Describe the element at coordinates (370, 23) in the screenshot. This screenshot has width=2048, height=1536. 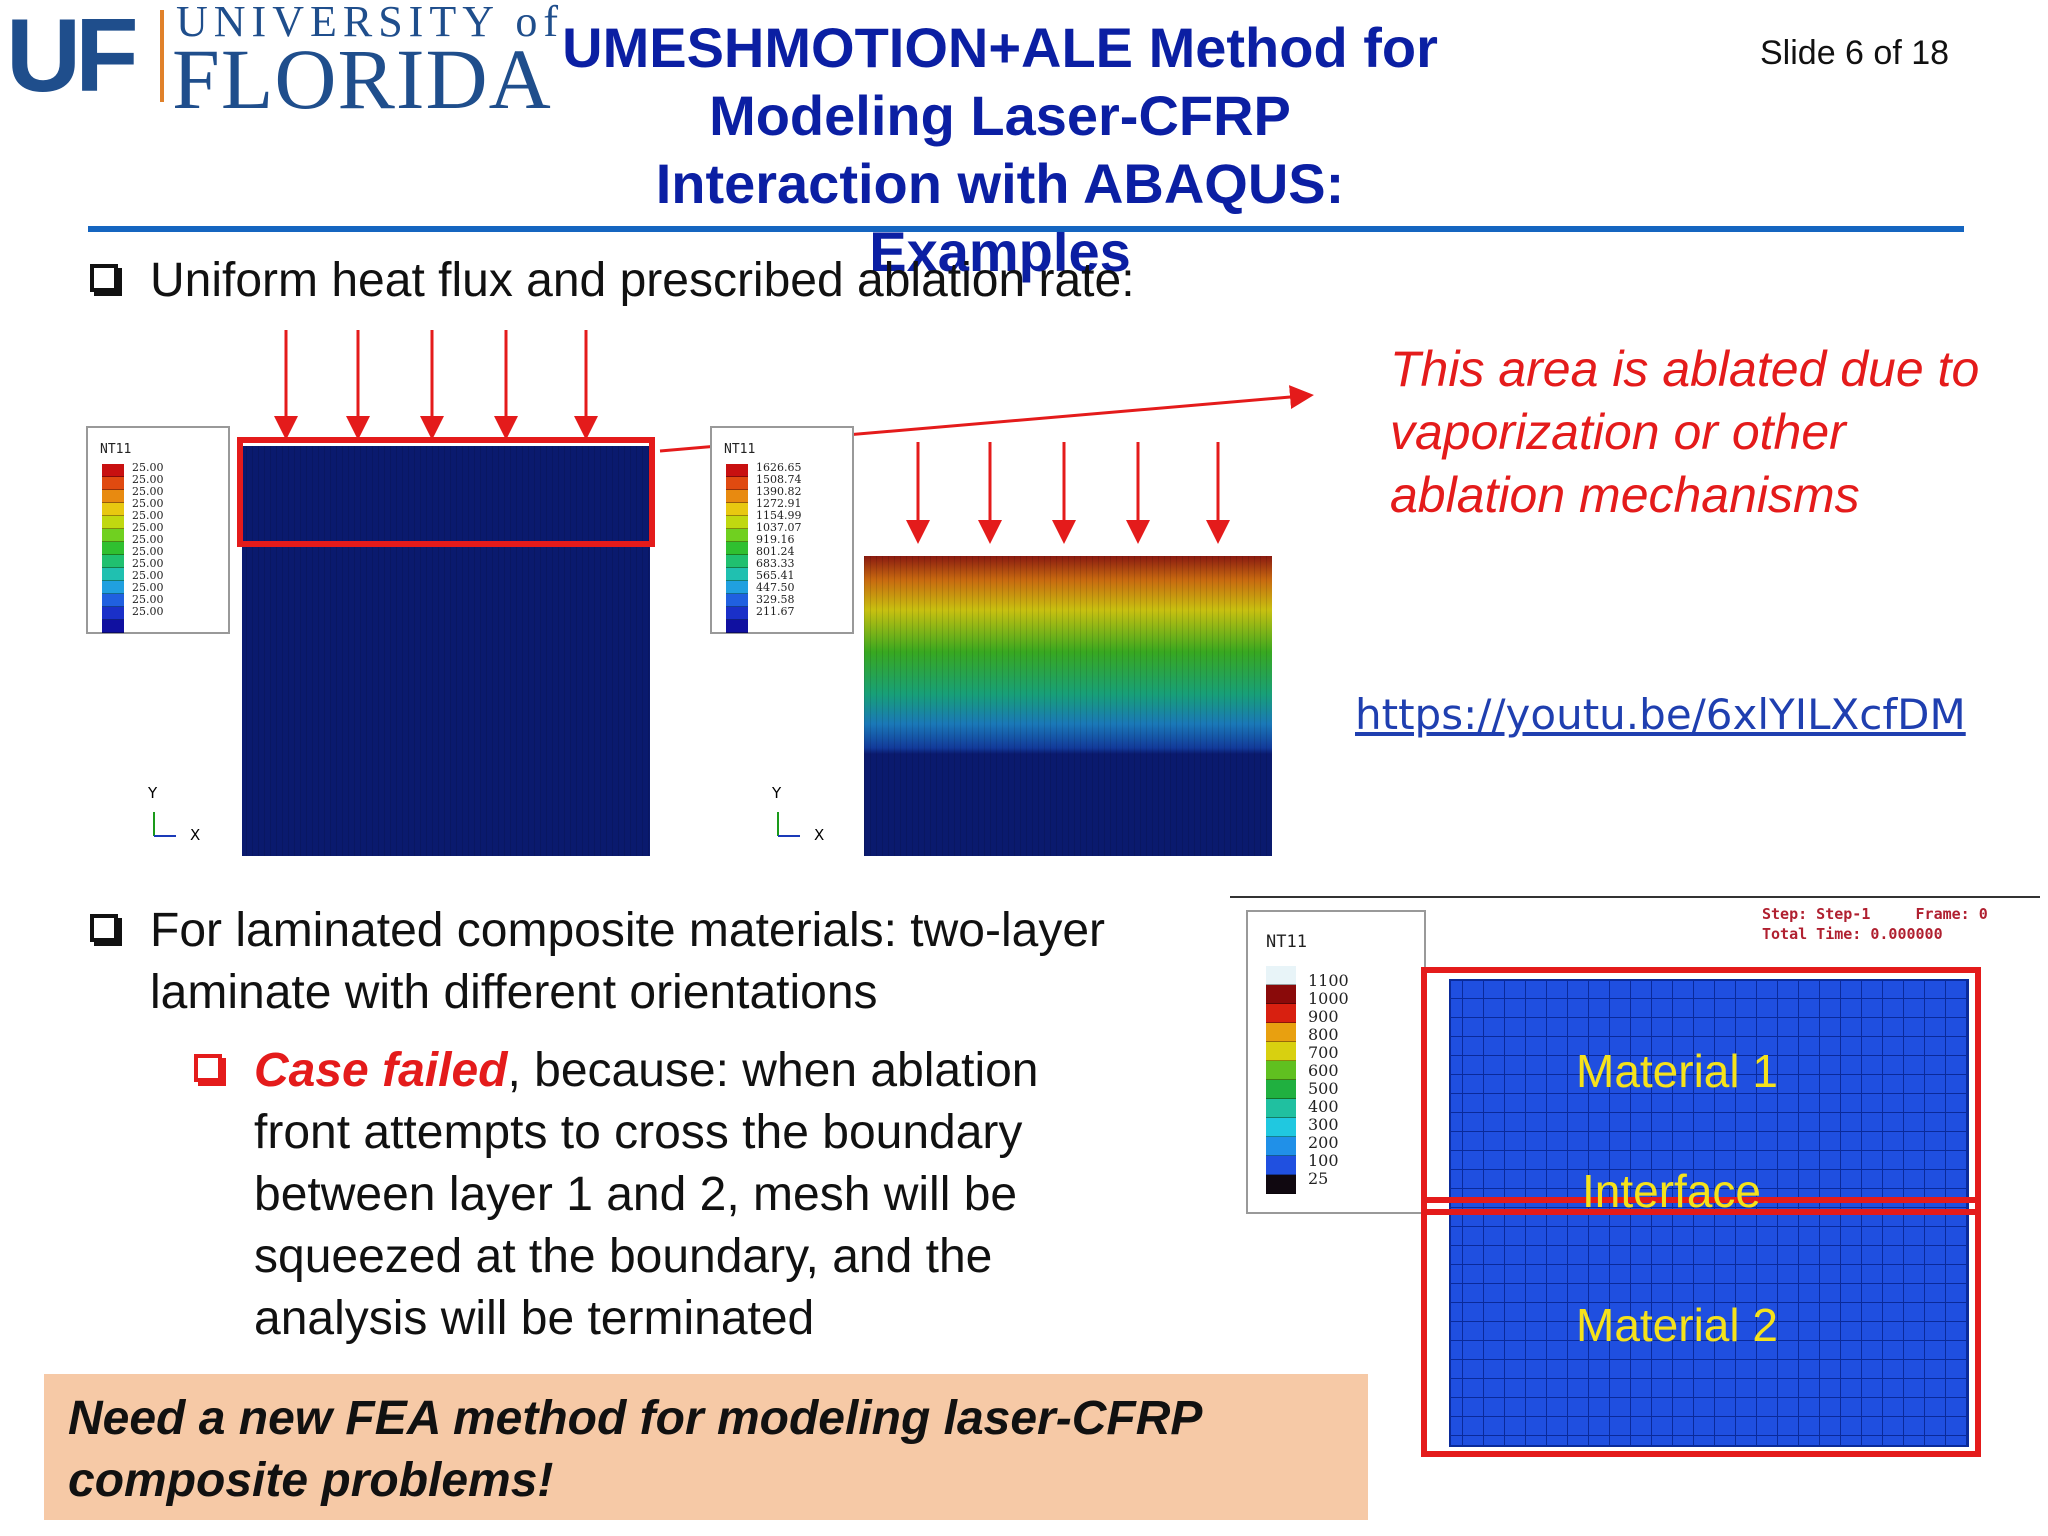
I see `logo-university: UNIVERSITY of` at that location.